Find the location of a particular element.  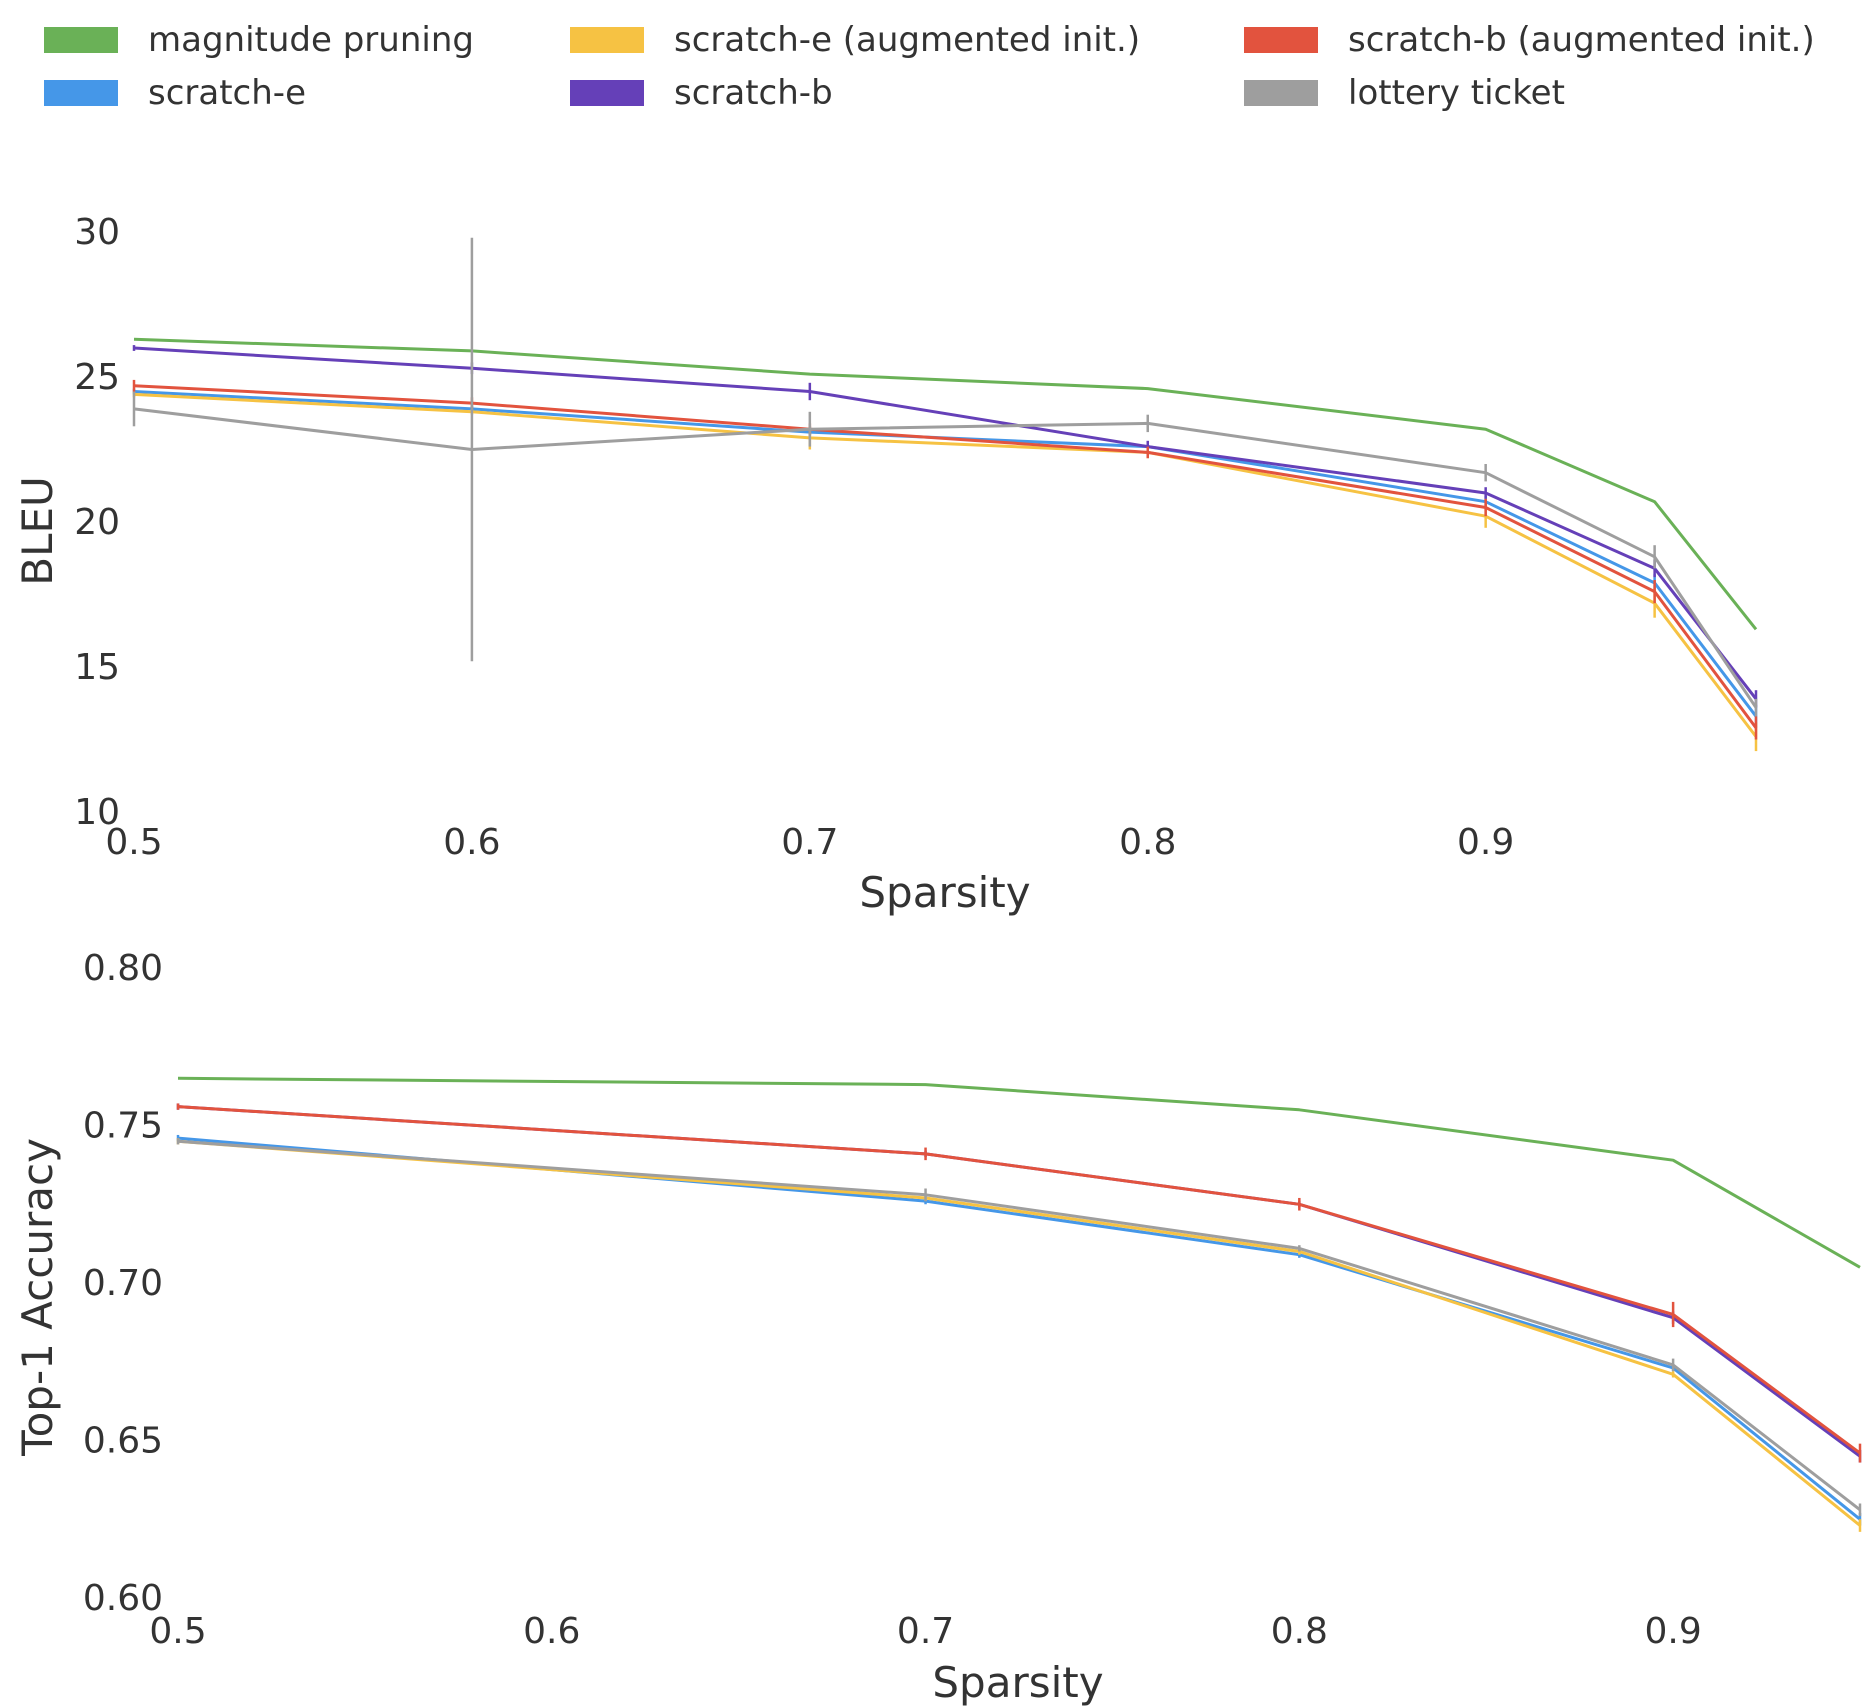

y-tick-label: 30 is located at coordinates (97, 232).